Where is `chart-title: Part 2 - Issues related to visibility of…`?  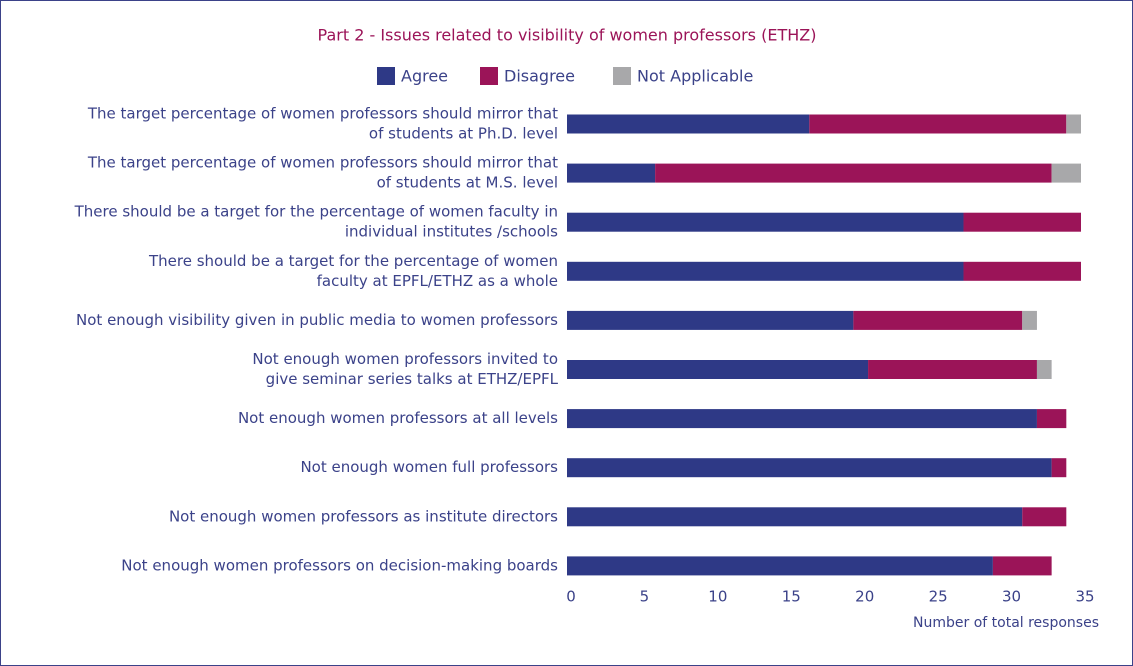
chart-title: Part 2 - Issues related to visibility of… is located at coordinates (567, 35).